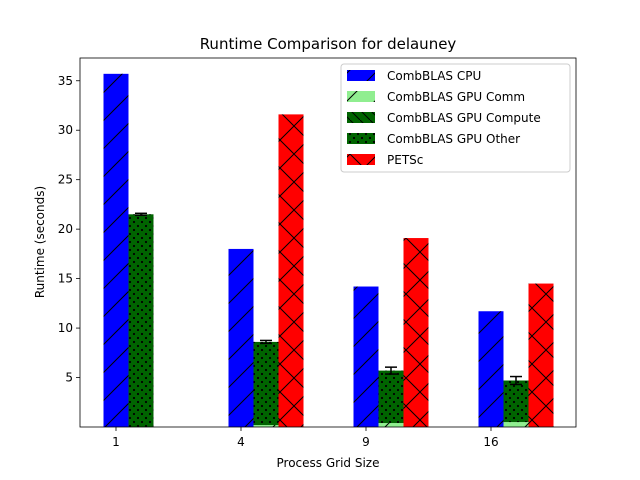 This screenshot has height=480, width=640. Describe the element at coordinates (241, 442) in the screenshot. I see `x-tick-label-4: 4` at that location.